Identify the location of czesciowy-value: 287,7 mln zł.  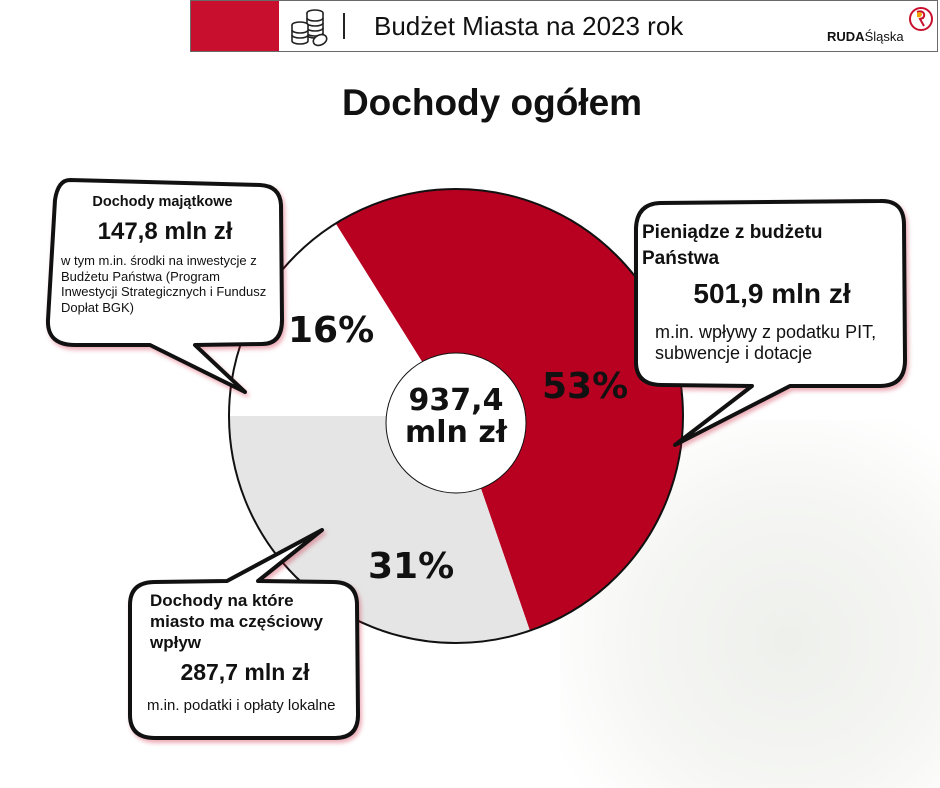
(245, 672).